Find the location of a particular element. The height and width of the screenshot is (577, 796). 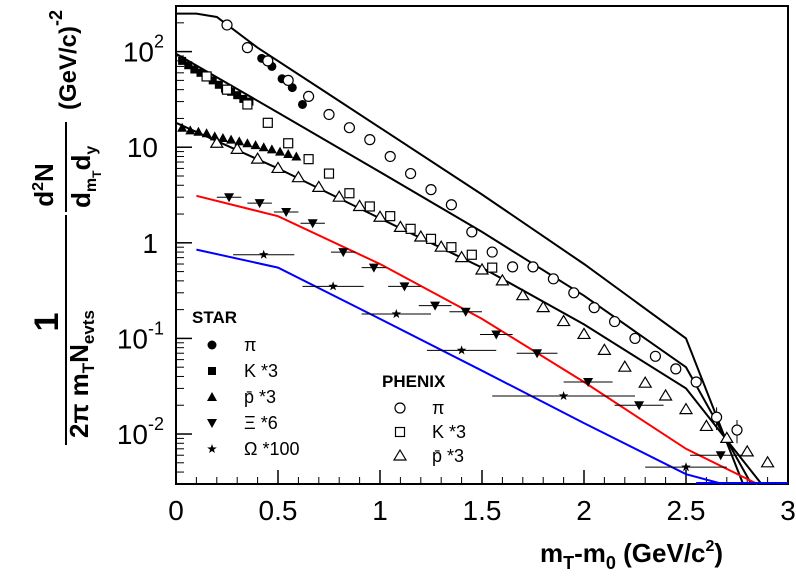

star-legend-label: Ξ *6 is located at coordinates (261, 423).